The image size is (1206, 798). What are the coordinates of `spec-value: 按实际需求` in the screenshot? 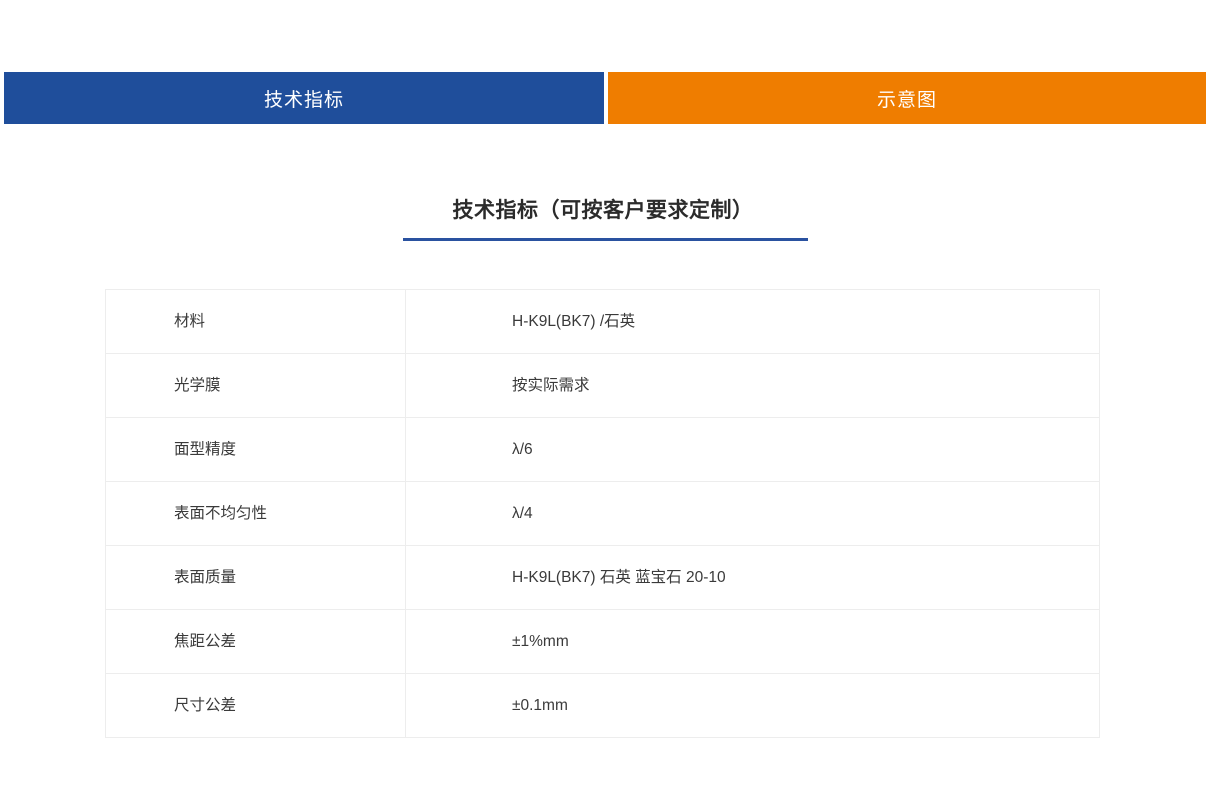 It's located at (752, 385).